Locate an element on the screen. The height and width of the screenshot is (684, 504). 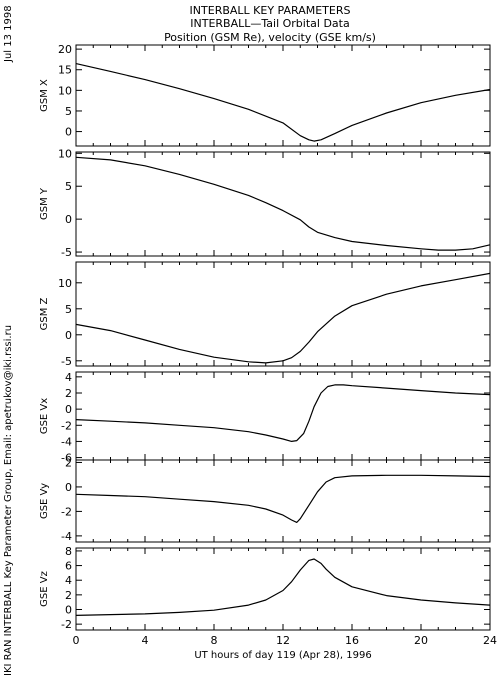
panel-gsm-z: -5 0 5 10 GSM Z is located at coordinates (265, 314).